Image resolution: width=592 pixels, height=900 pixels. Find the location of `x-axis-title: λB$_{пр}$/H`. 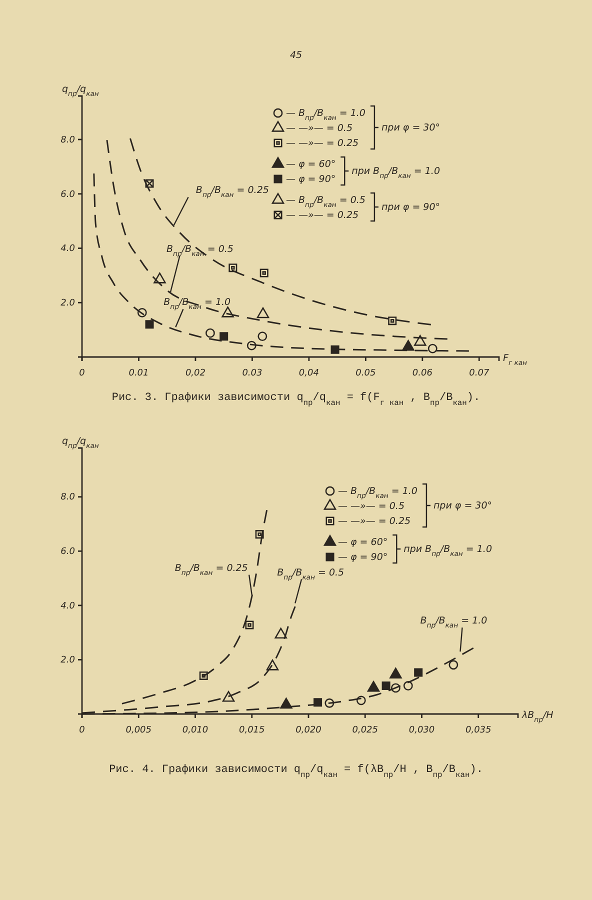

x-axis-title: λB$_{пр}$/H is located at coordinates (537, 717).